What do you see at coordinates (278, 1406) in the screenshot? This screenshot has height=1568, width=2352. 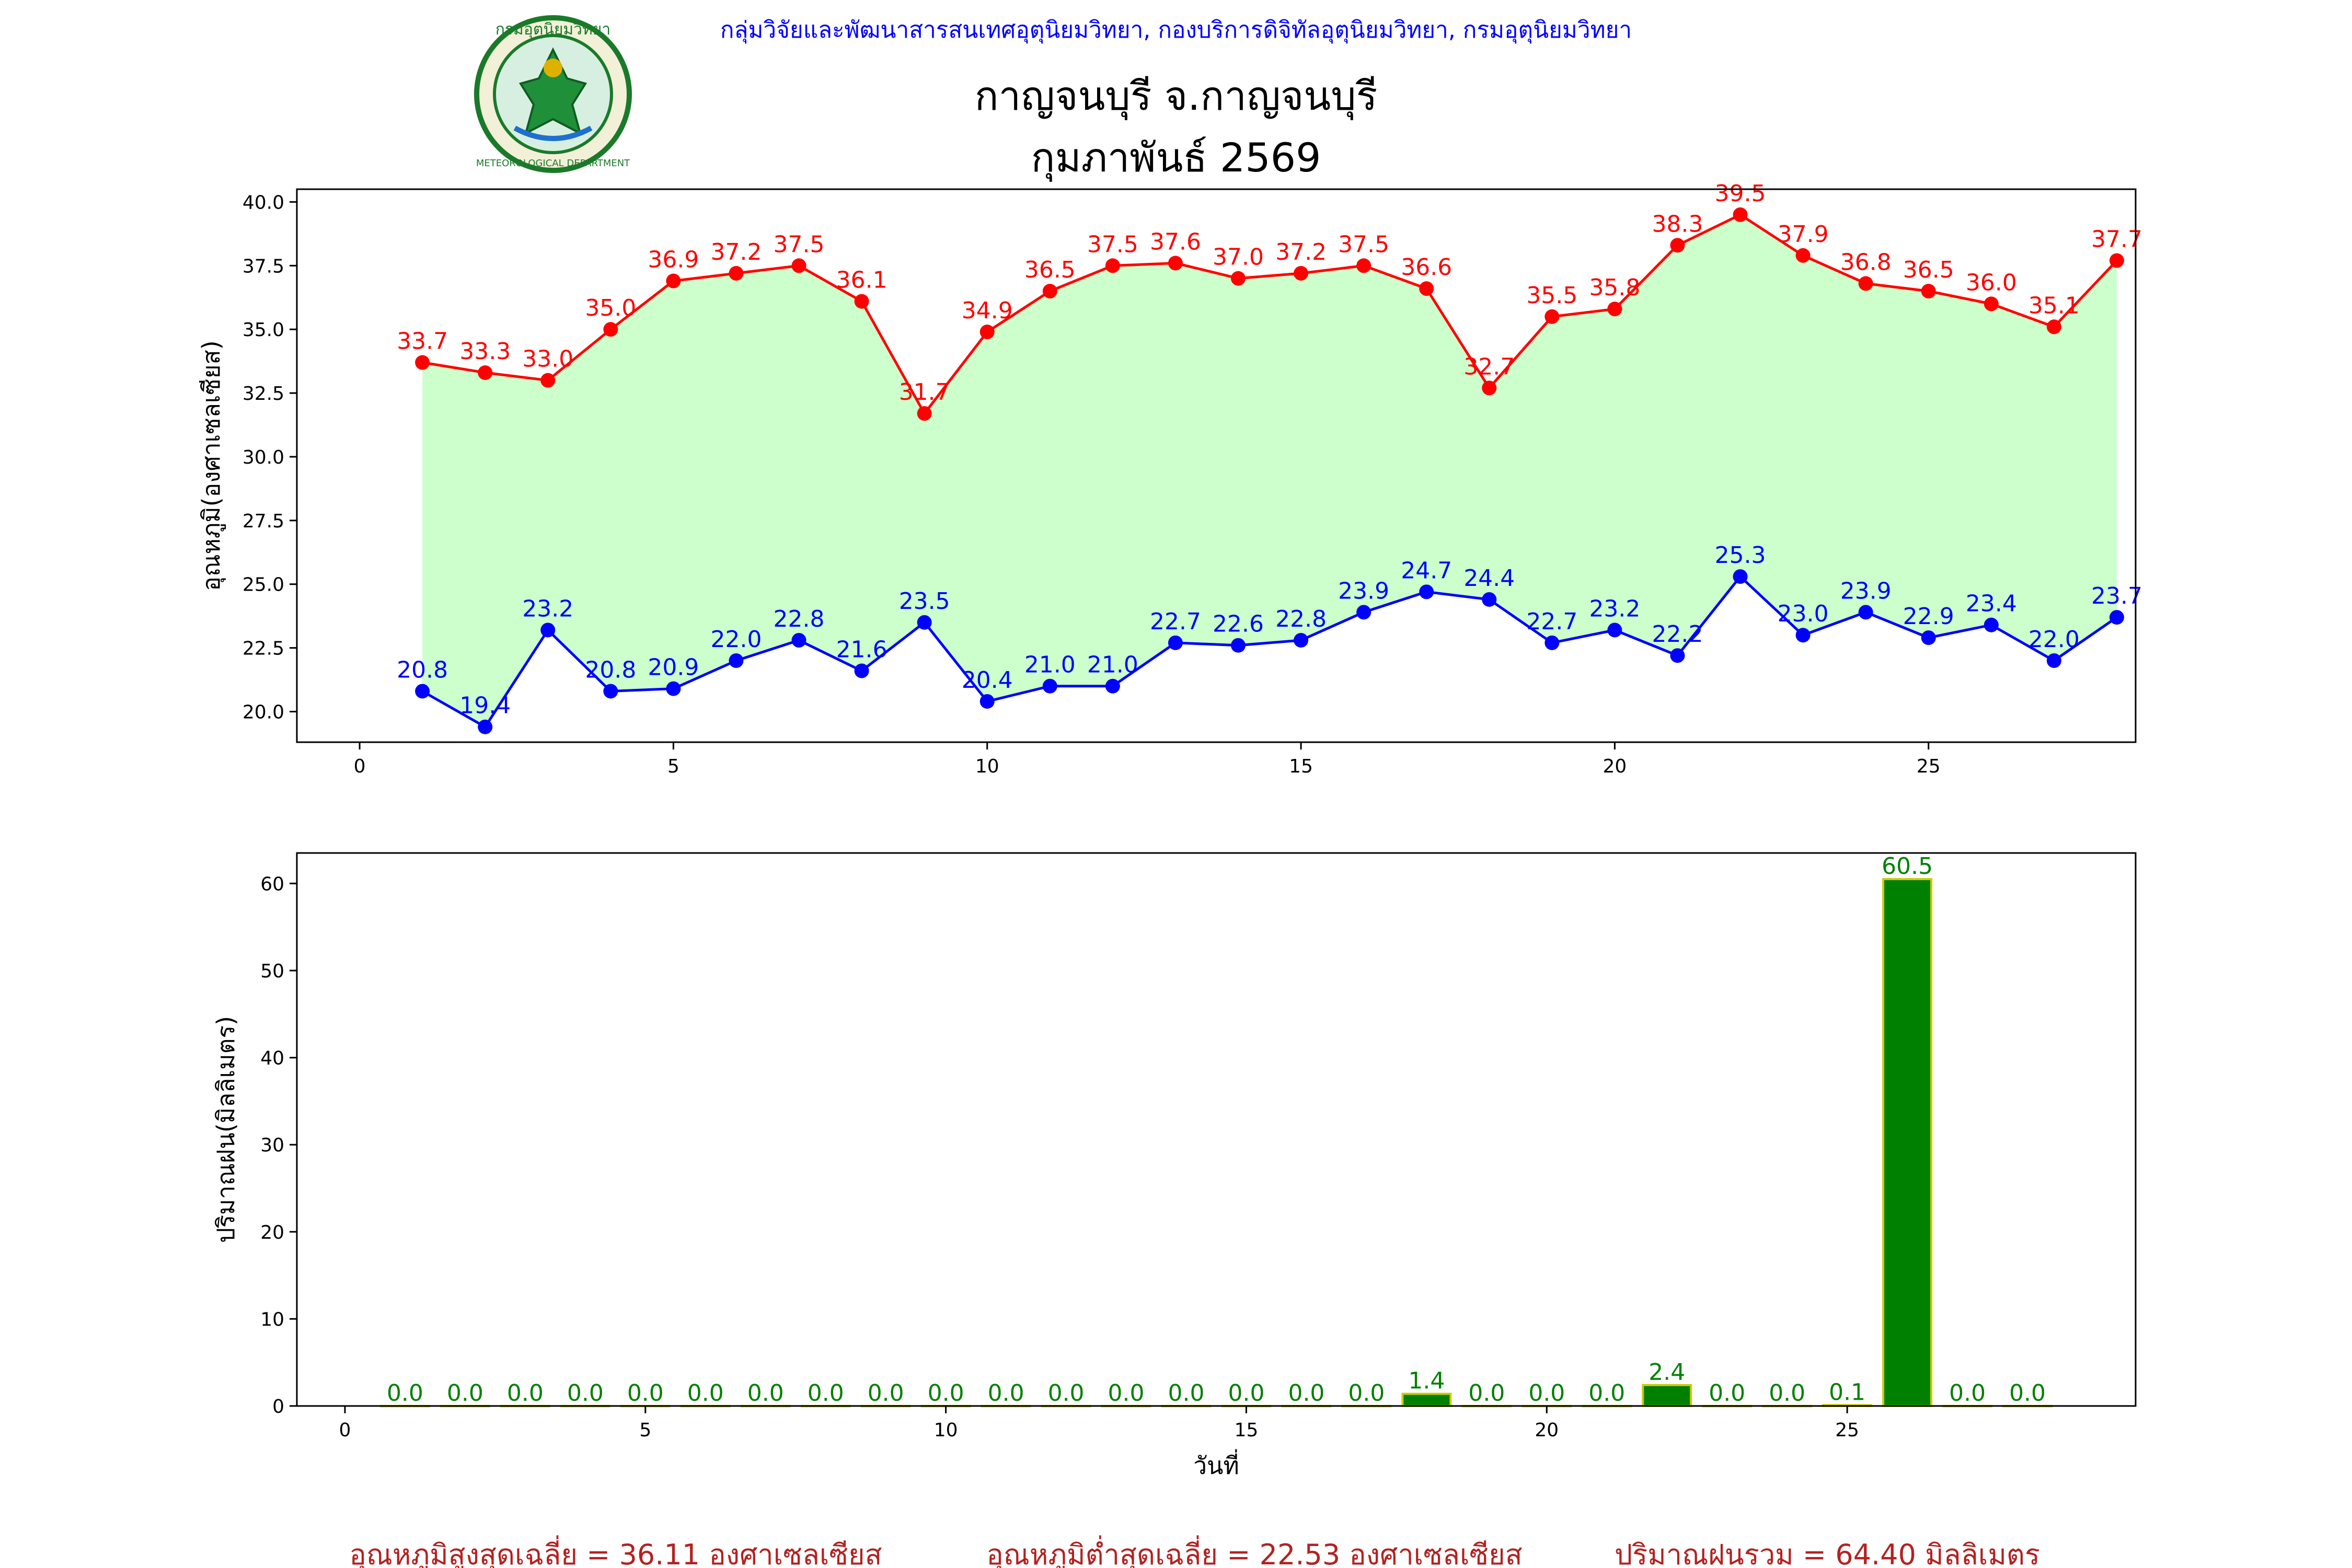 I see `rain-y-tick-label: 0` at bounding box center [278, 1406].